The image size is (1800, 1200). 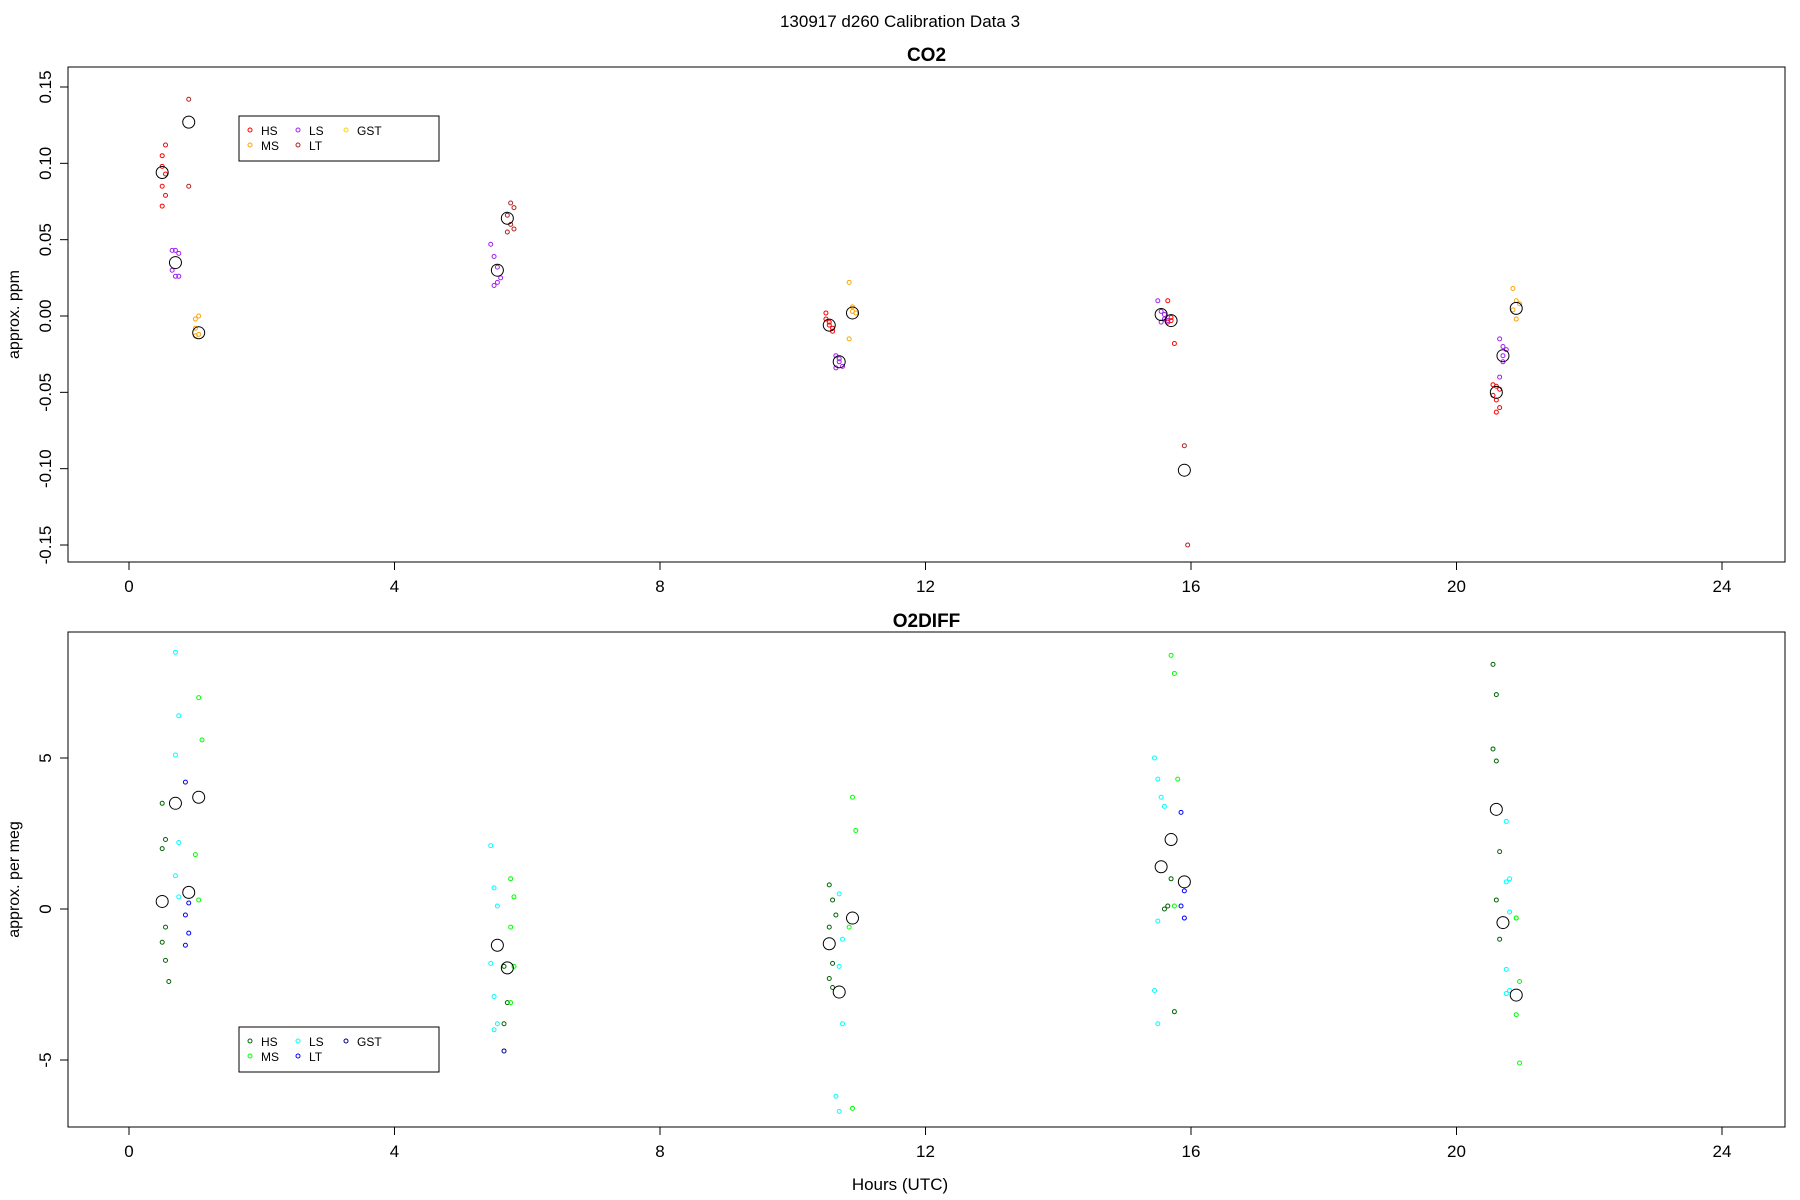 I want to click on x-tick-label: 8, so click(x=659, y=586).